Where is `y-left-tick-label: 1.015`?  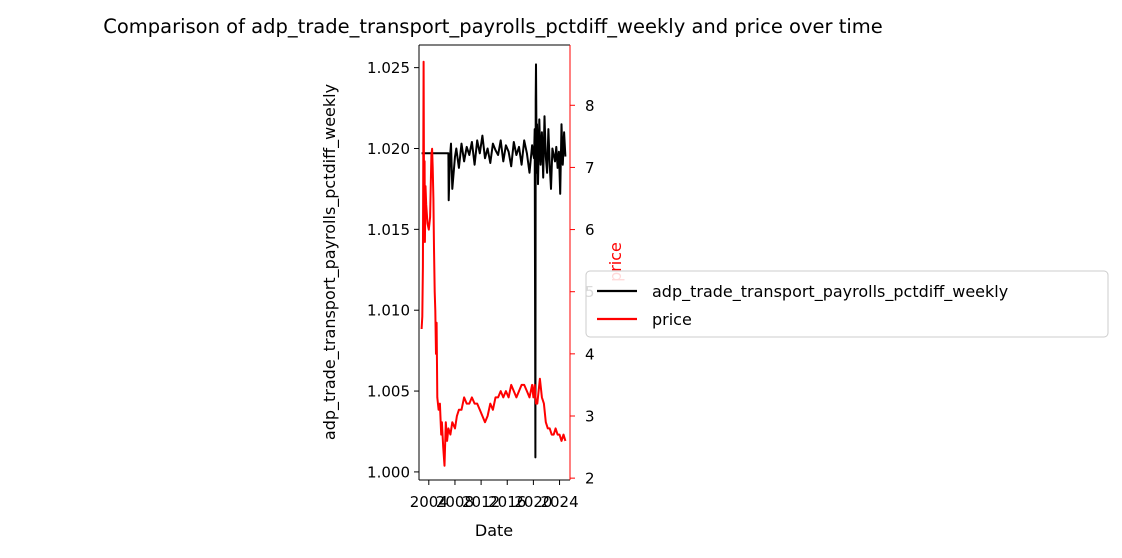 y-left-tick-label: 1.015 is located at coordinates (388, 230).